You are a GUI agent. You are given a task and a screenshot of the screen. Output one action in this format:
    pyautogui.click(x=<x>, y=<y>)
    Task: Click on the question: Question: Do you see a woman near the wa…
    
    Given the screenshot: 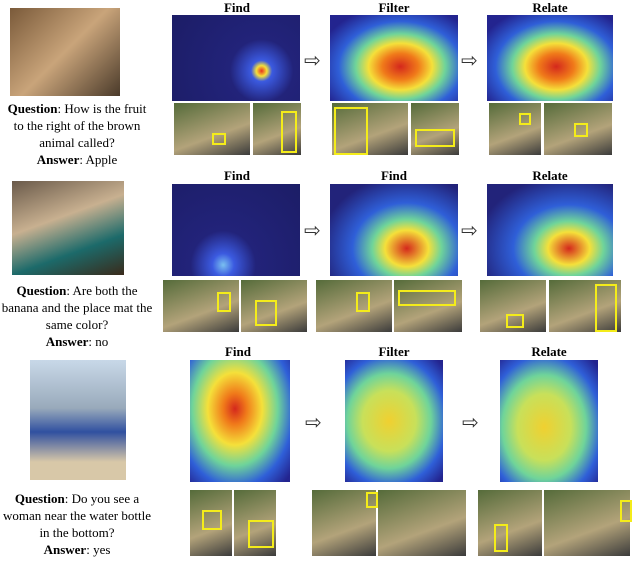 What is the action you would take?
    pyautogui.click(x=77, y=524)
    